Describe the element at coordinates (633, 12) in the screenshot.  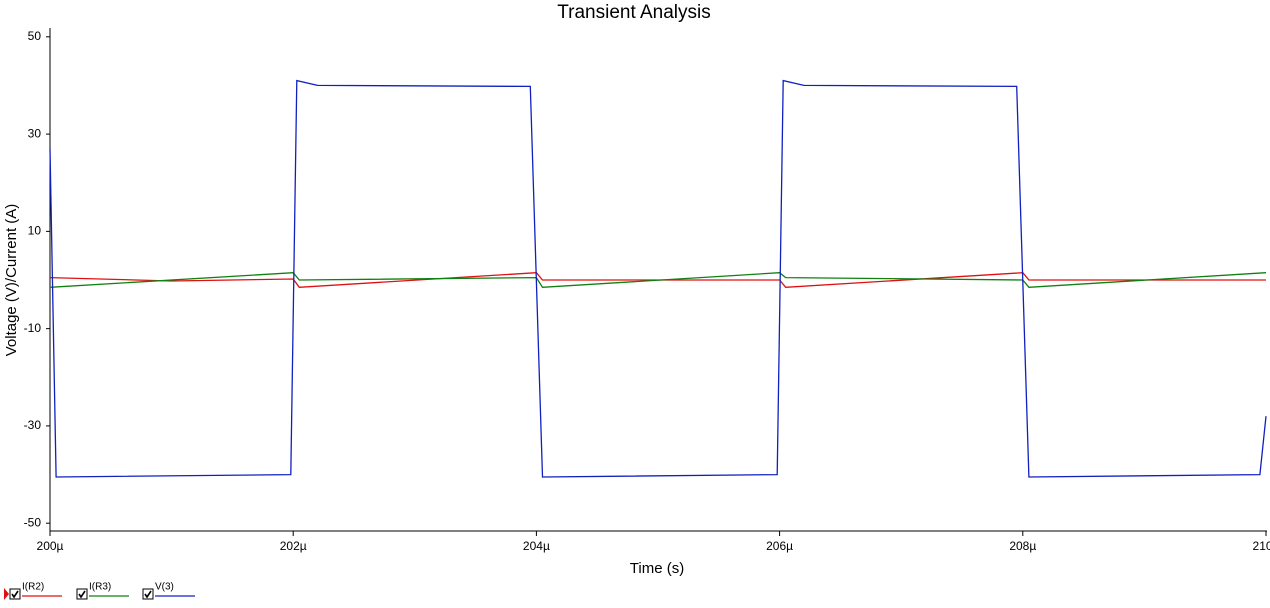
I see `chart-title: Transient Analysis` at that location.